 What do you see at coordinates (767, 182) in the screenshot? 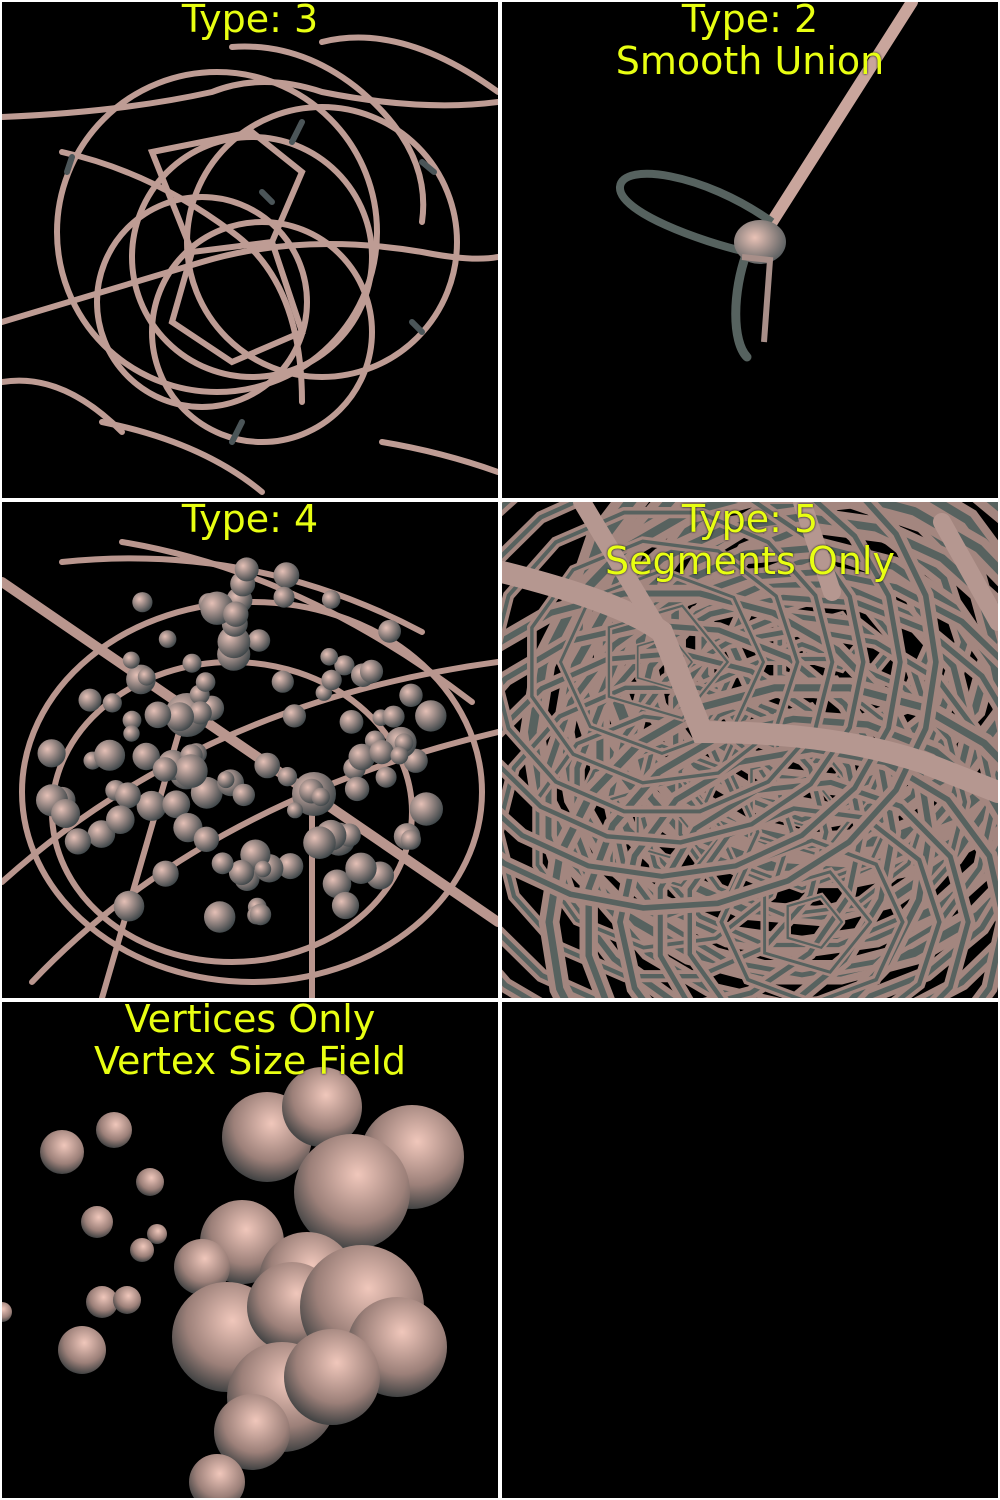
I see `smooth-union-tripod-render` at bounding box center [767, 182].